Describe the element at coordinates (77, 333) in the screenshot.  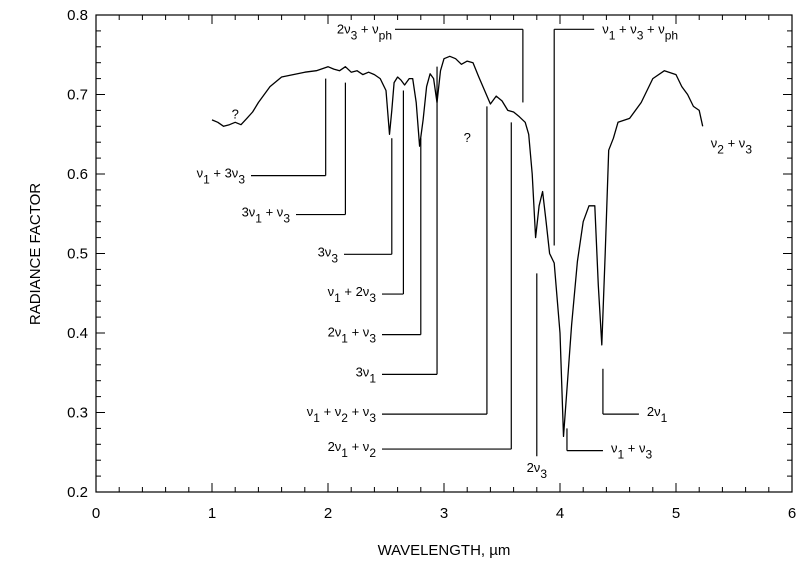
I see `y-tick-label: 0.4` at that location.